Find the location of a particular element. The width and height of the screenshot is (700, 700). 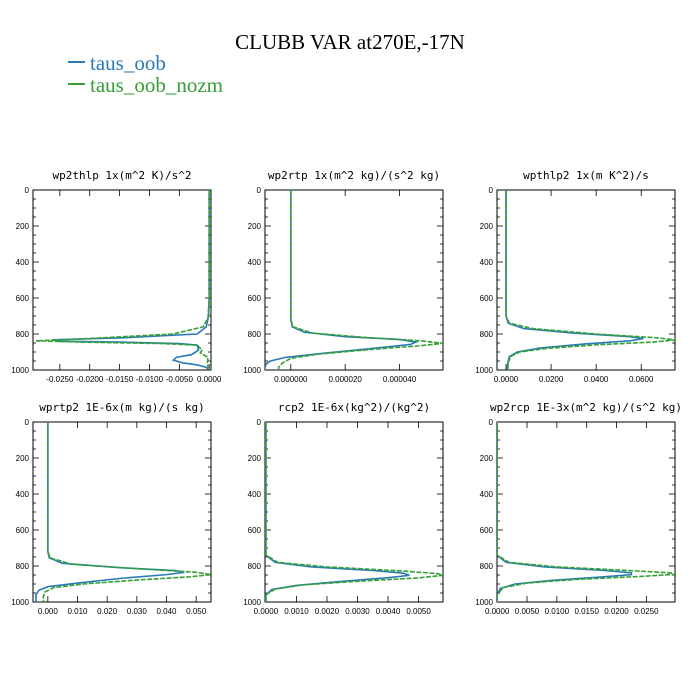

x-tick-label: -0.0150 is located at coordinates (120, 379).